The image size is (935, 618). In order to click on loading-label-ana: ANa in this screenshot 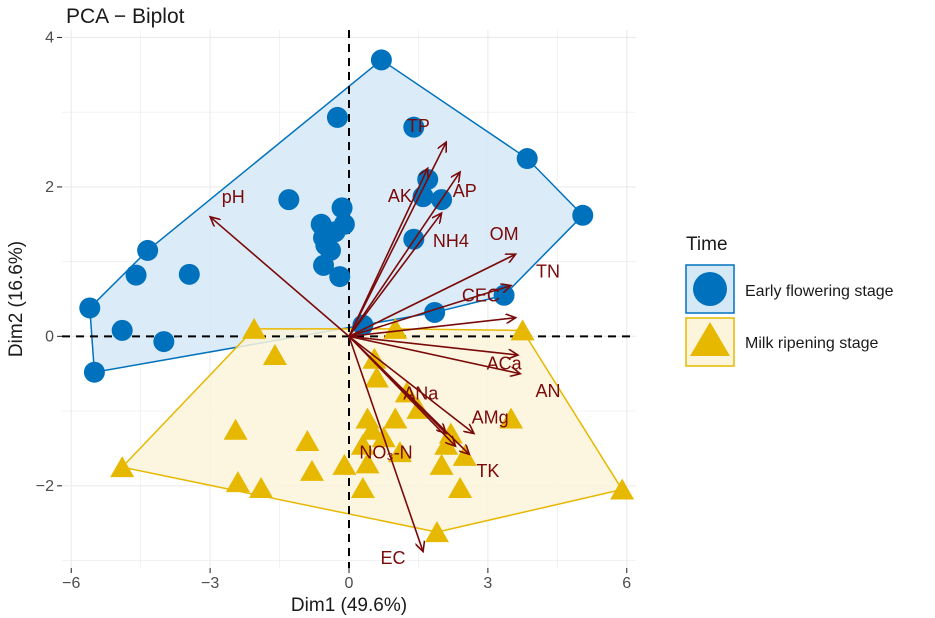, I will do `click(421, 393)`.